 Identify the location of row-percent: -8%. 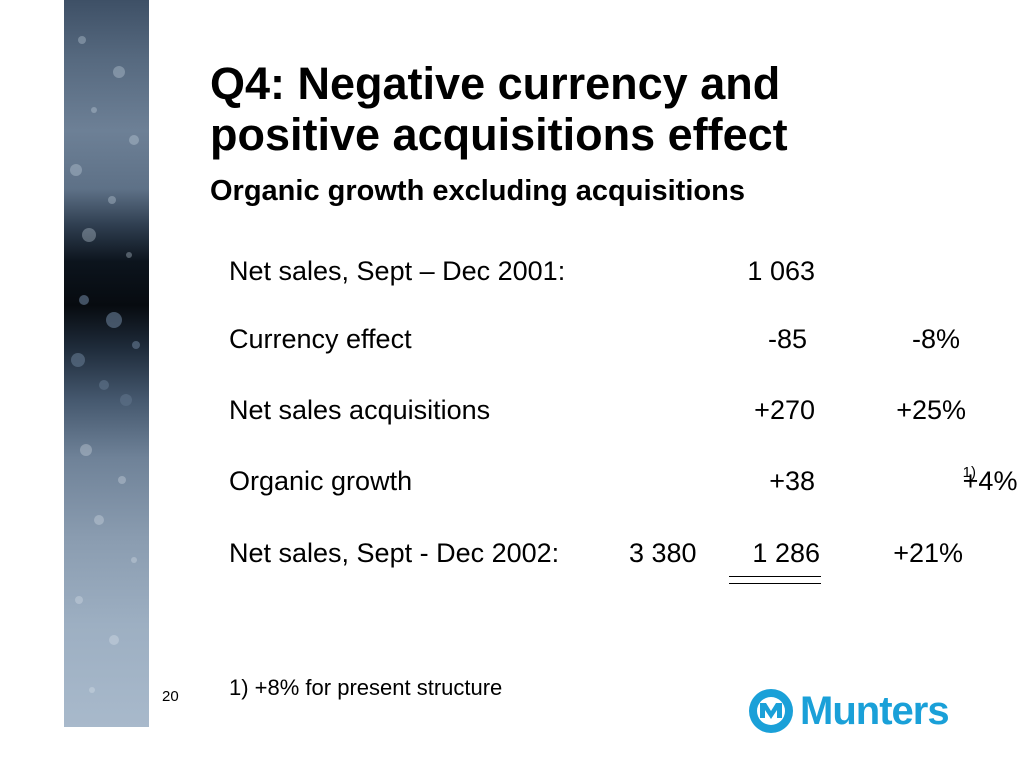
(935, 339).